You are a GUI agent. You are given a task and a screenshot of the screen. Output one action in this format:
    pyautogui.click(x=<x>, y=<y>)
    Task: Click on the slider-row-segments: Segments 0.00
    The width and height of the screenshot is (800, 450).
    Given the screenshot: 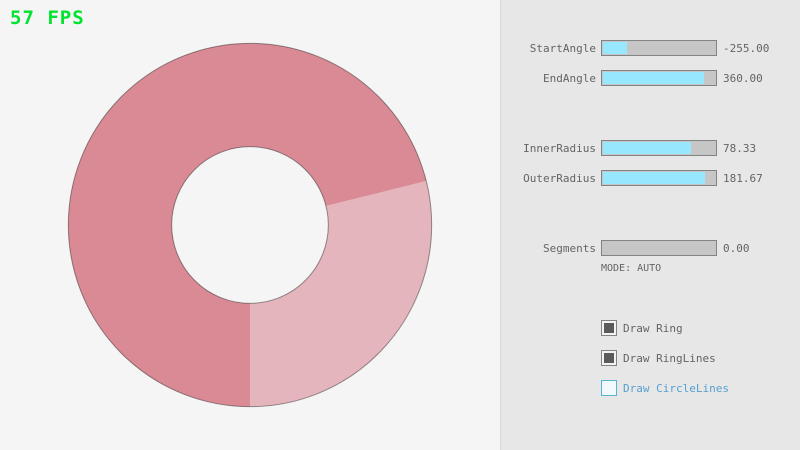 What is the action you would take?
    pyautogui.click(x=650, y=248)
    